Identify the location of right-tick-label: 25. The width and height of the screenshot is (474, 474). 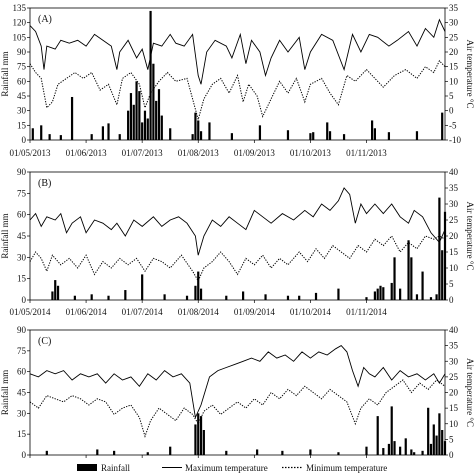
(454, 377).